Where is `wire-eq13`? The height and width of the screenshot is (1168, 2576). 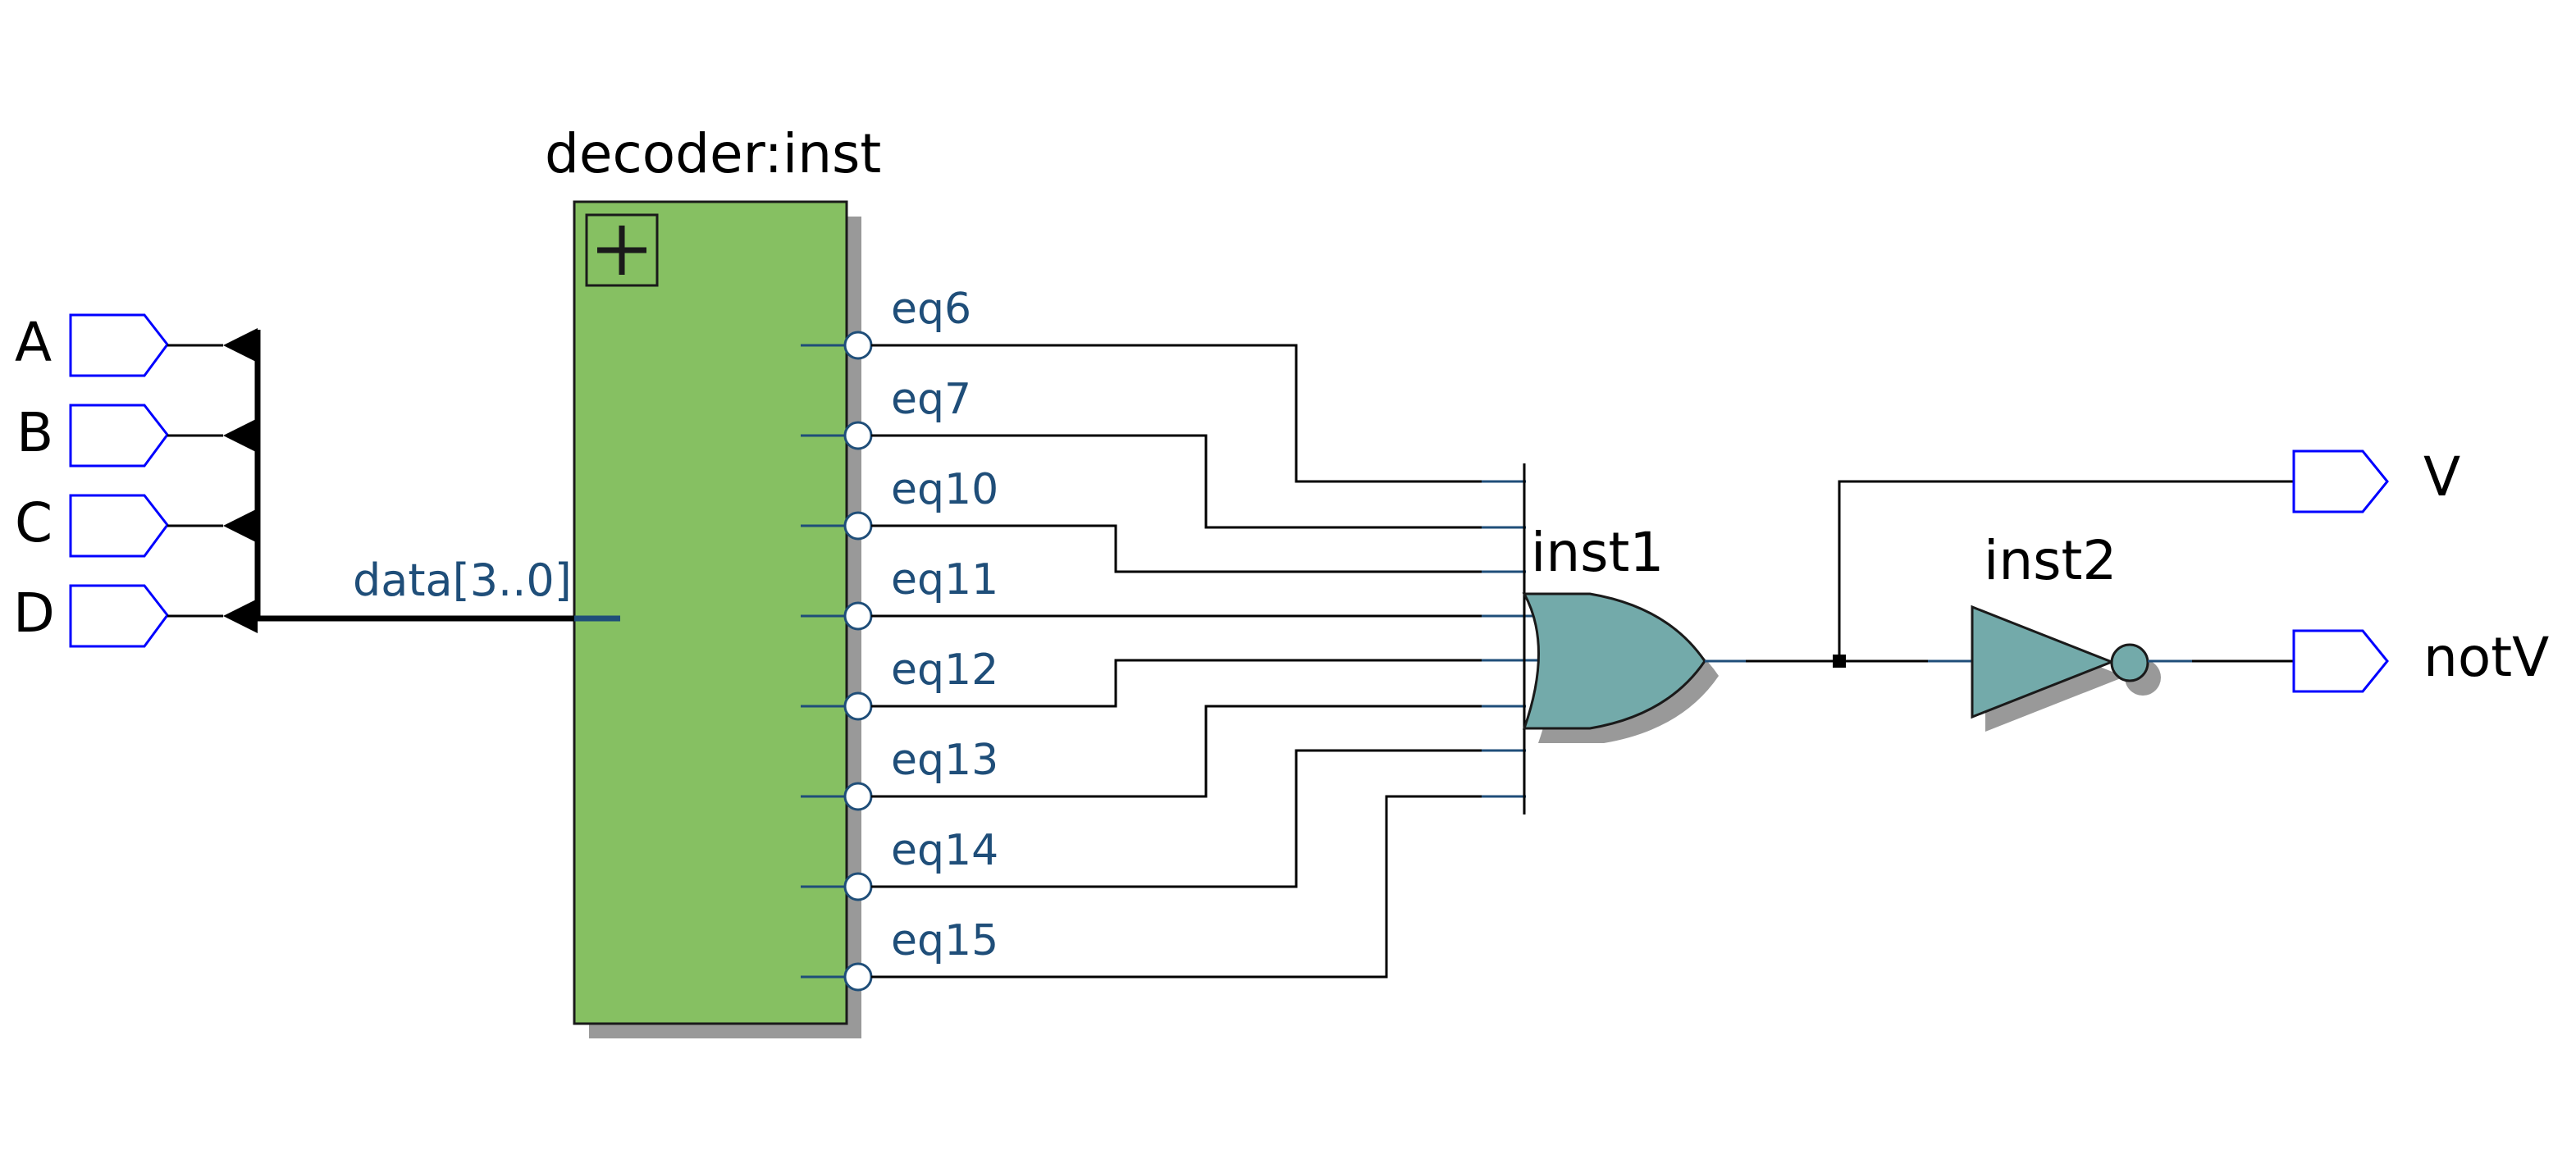
wire-eq13 is located at coordinates (1176, 751).